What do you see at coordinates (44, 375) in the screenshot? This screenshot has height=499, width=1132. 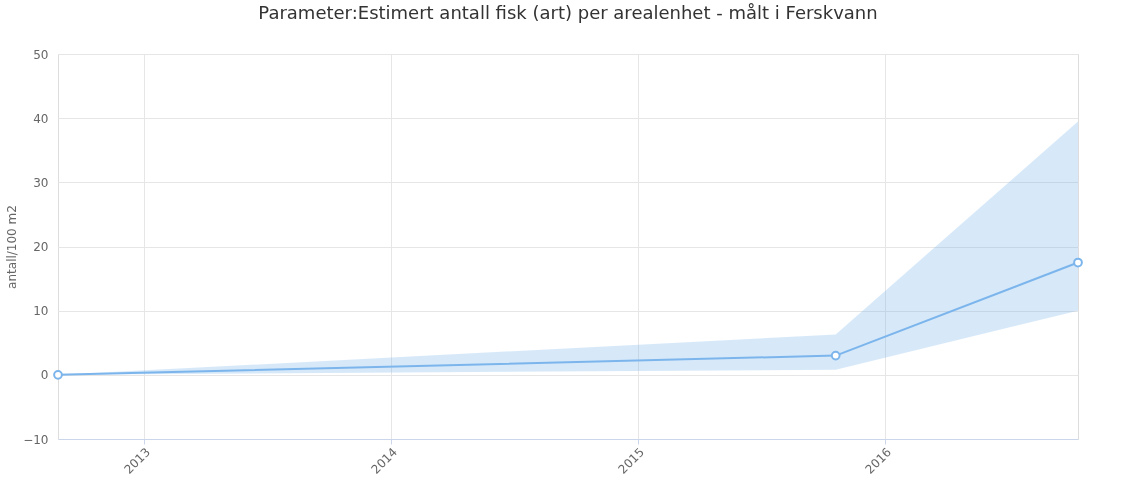 I see `y-tick-label: 0` at bounding box center [44, 375].